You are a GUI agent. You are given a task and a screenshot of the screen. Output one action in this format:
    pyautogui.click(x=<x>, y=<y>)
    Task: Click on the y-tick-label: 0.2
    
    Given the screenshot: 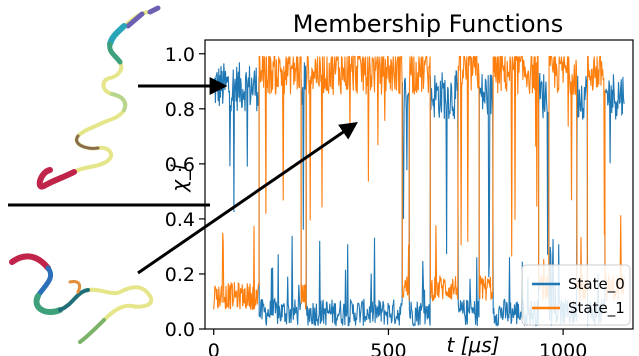 What is the action you would take?
    pyautogui.click(x=180, y=275)
    